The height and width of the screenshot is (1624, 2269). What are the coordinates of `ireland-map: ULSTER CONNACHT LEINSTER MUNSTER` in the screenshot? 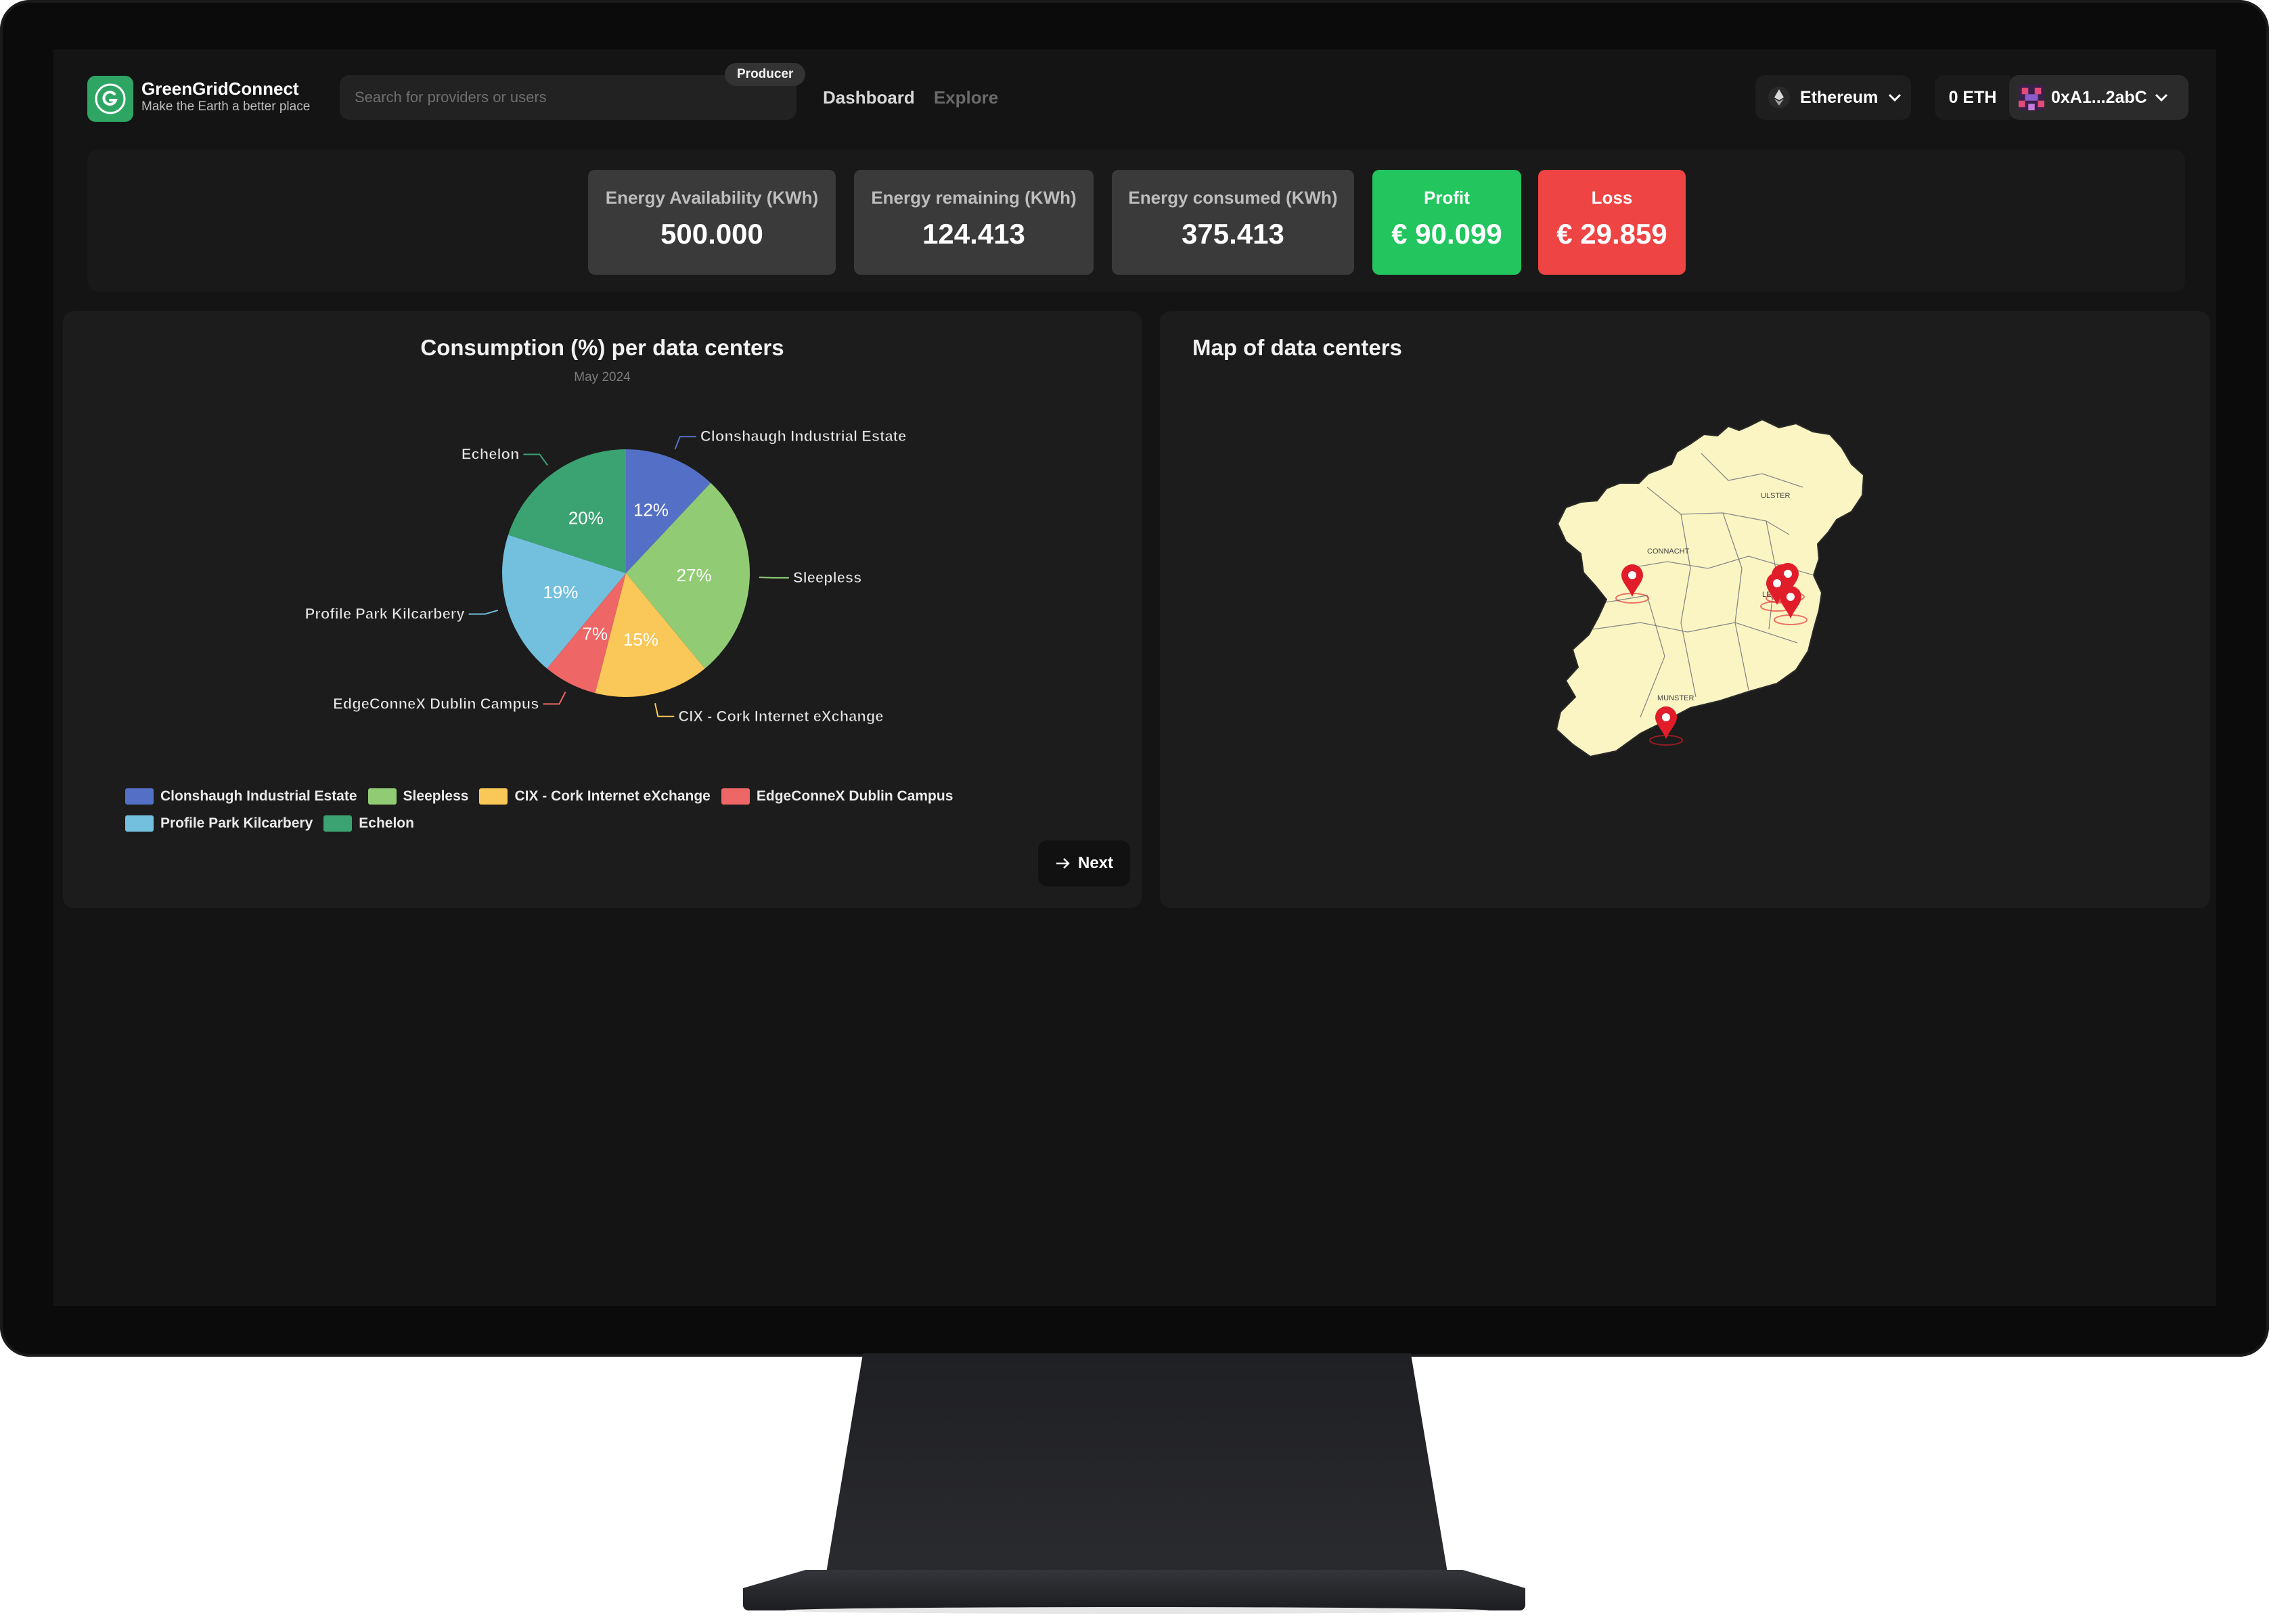 It's located at (1715, 602).